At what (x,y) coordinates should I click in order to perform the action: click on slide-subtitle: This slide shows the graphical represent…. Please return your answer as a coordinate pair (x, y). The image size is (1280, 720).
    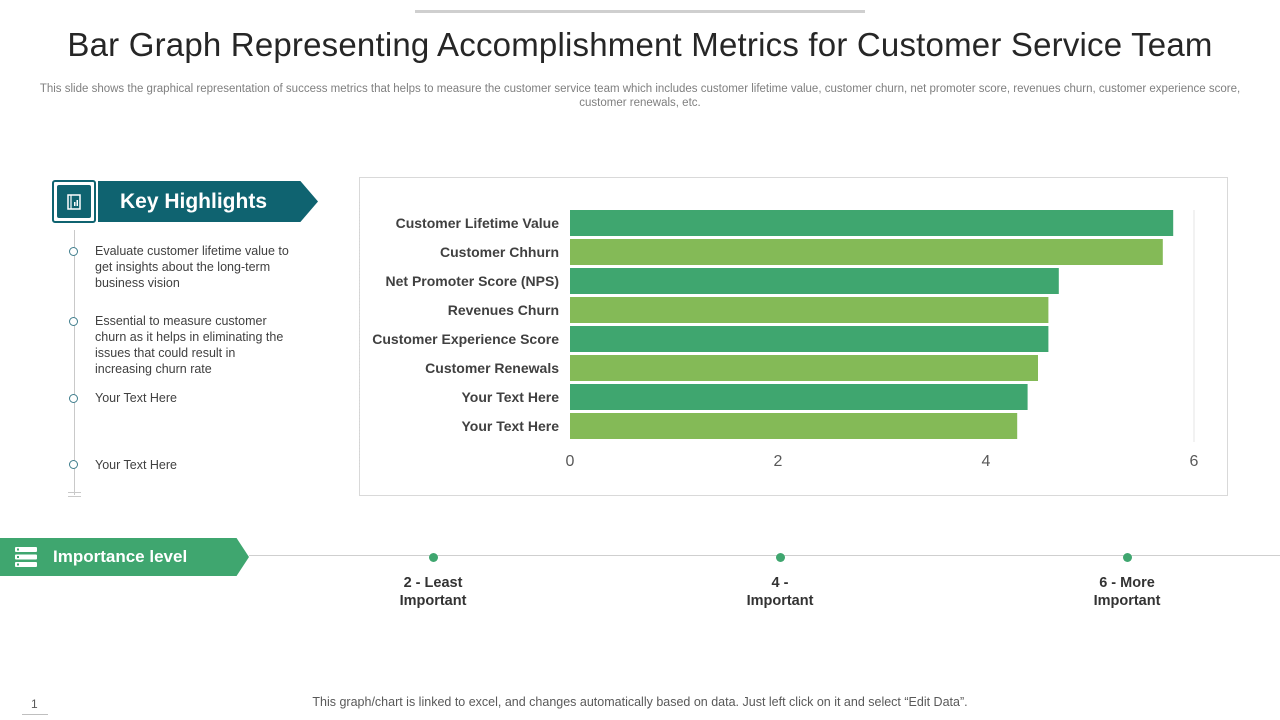
    Looking at the image, I should click on (640, 96).